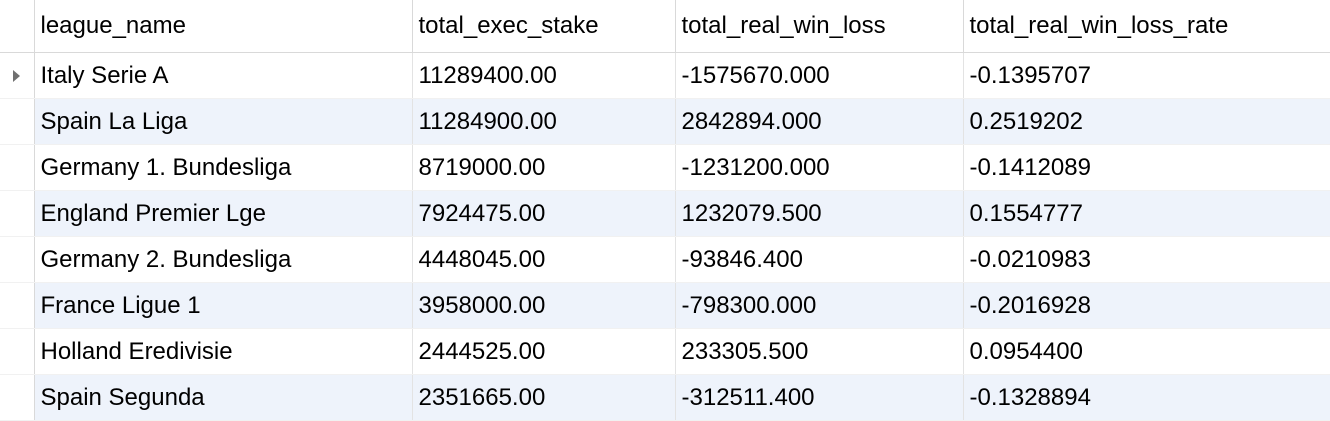  What do you see at coordinates (1146, 351) in the screenshot?
I see `cell-total-real-win-loss-rate: 0.0954400` at bounding box center [1146, 351].